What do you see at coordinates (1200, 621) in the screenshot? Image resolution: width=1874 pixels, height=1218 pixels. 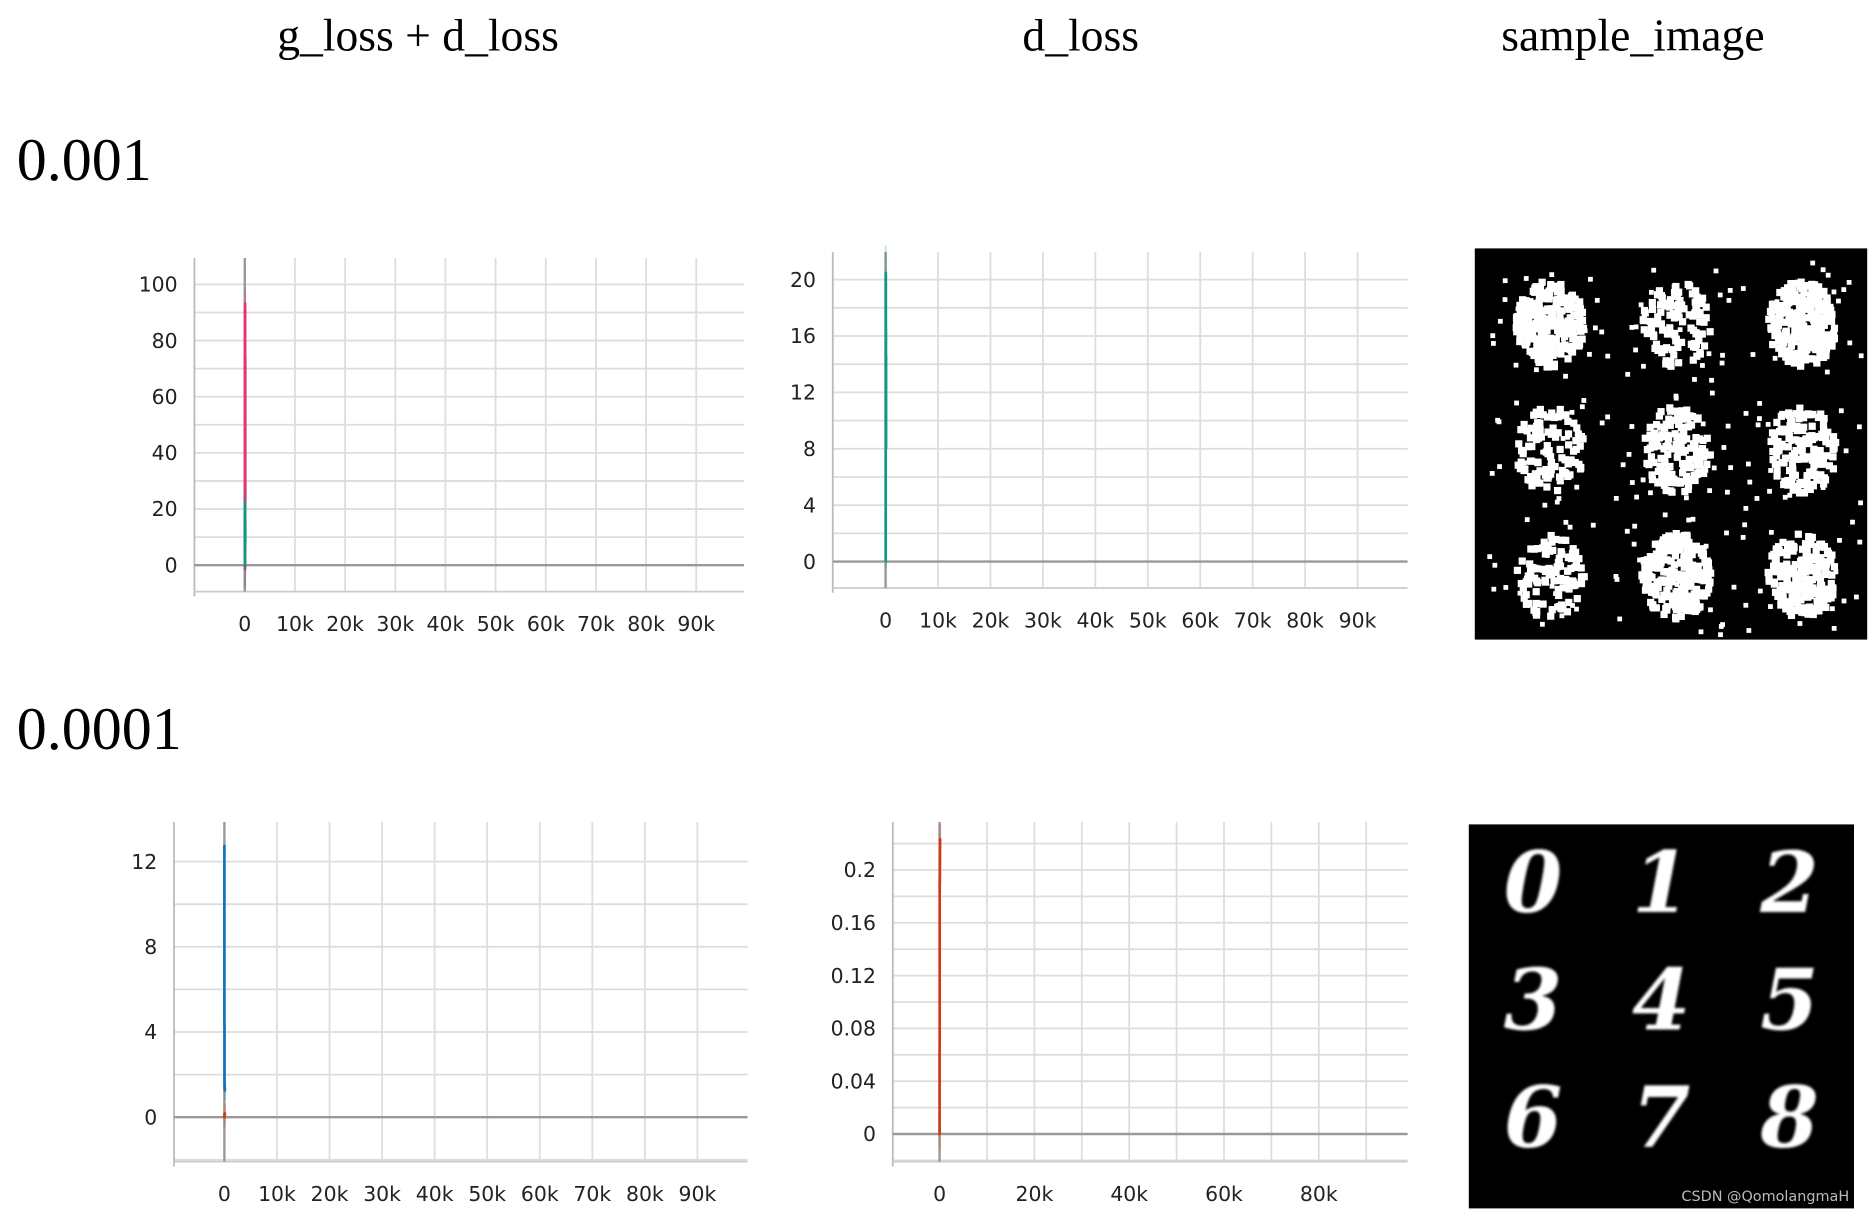 I see `x-tick-label: 60k` at bounding box center [1200, 621].